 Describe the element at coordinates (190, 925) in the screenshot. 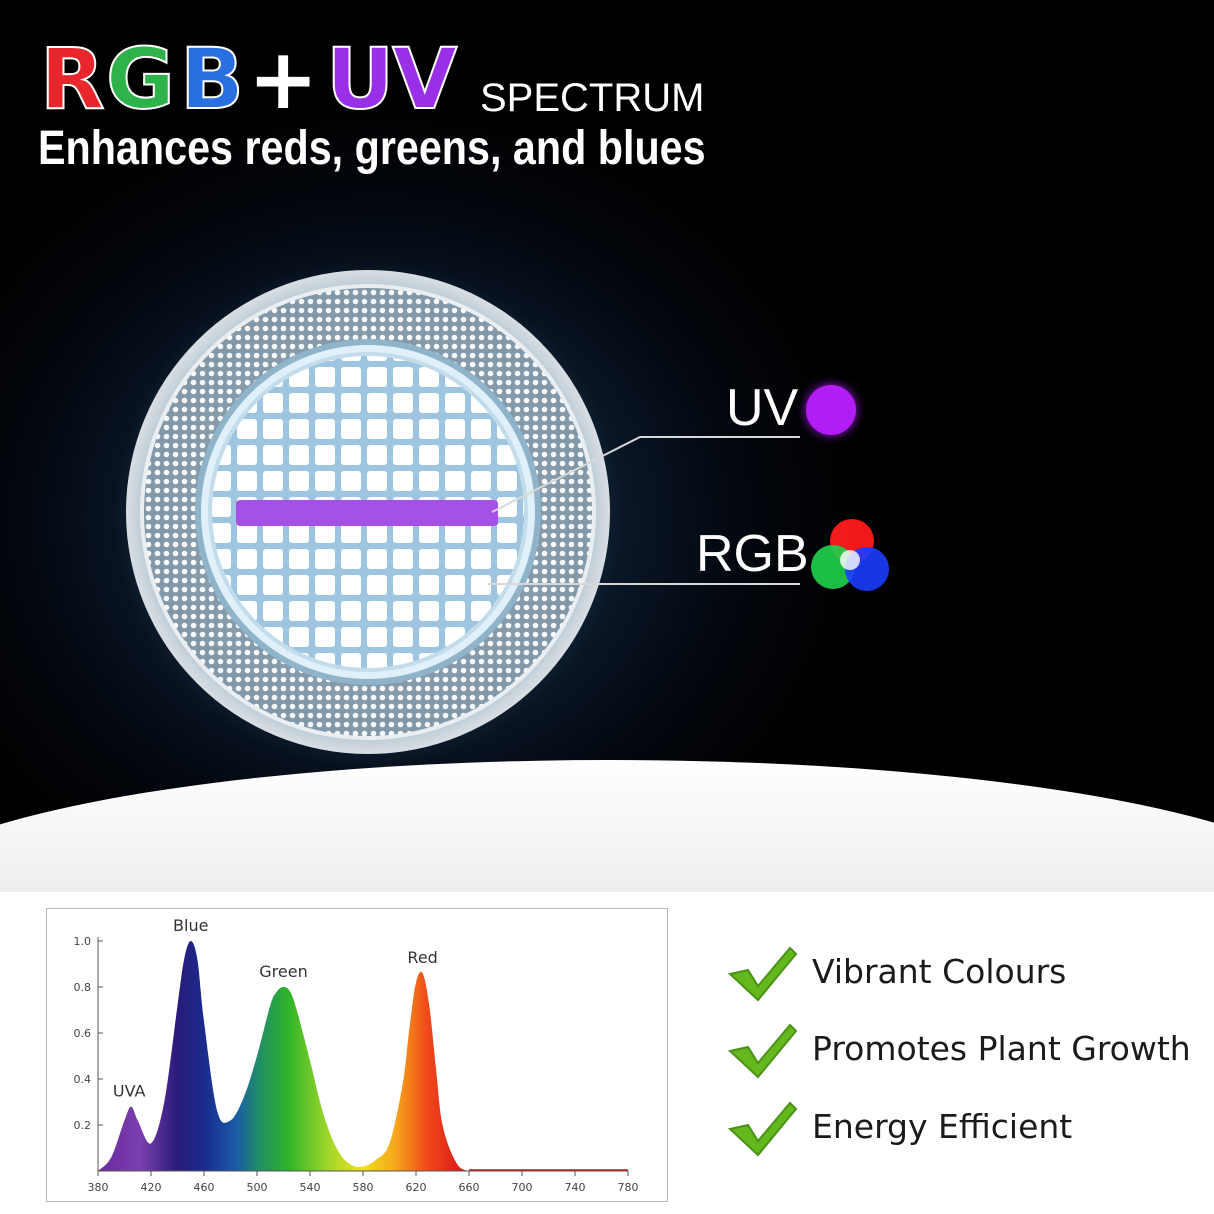

I see `peak-label: Blue` at that location.